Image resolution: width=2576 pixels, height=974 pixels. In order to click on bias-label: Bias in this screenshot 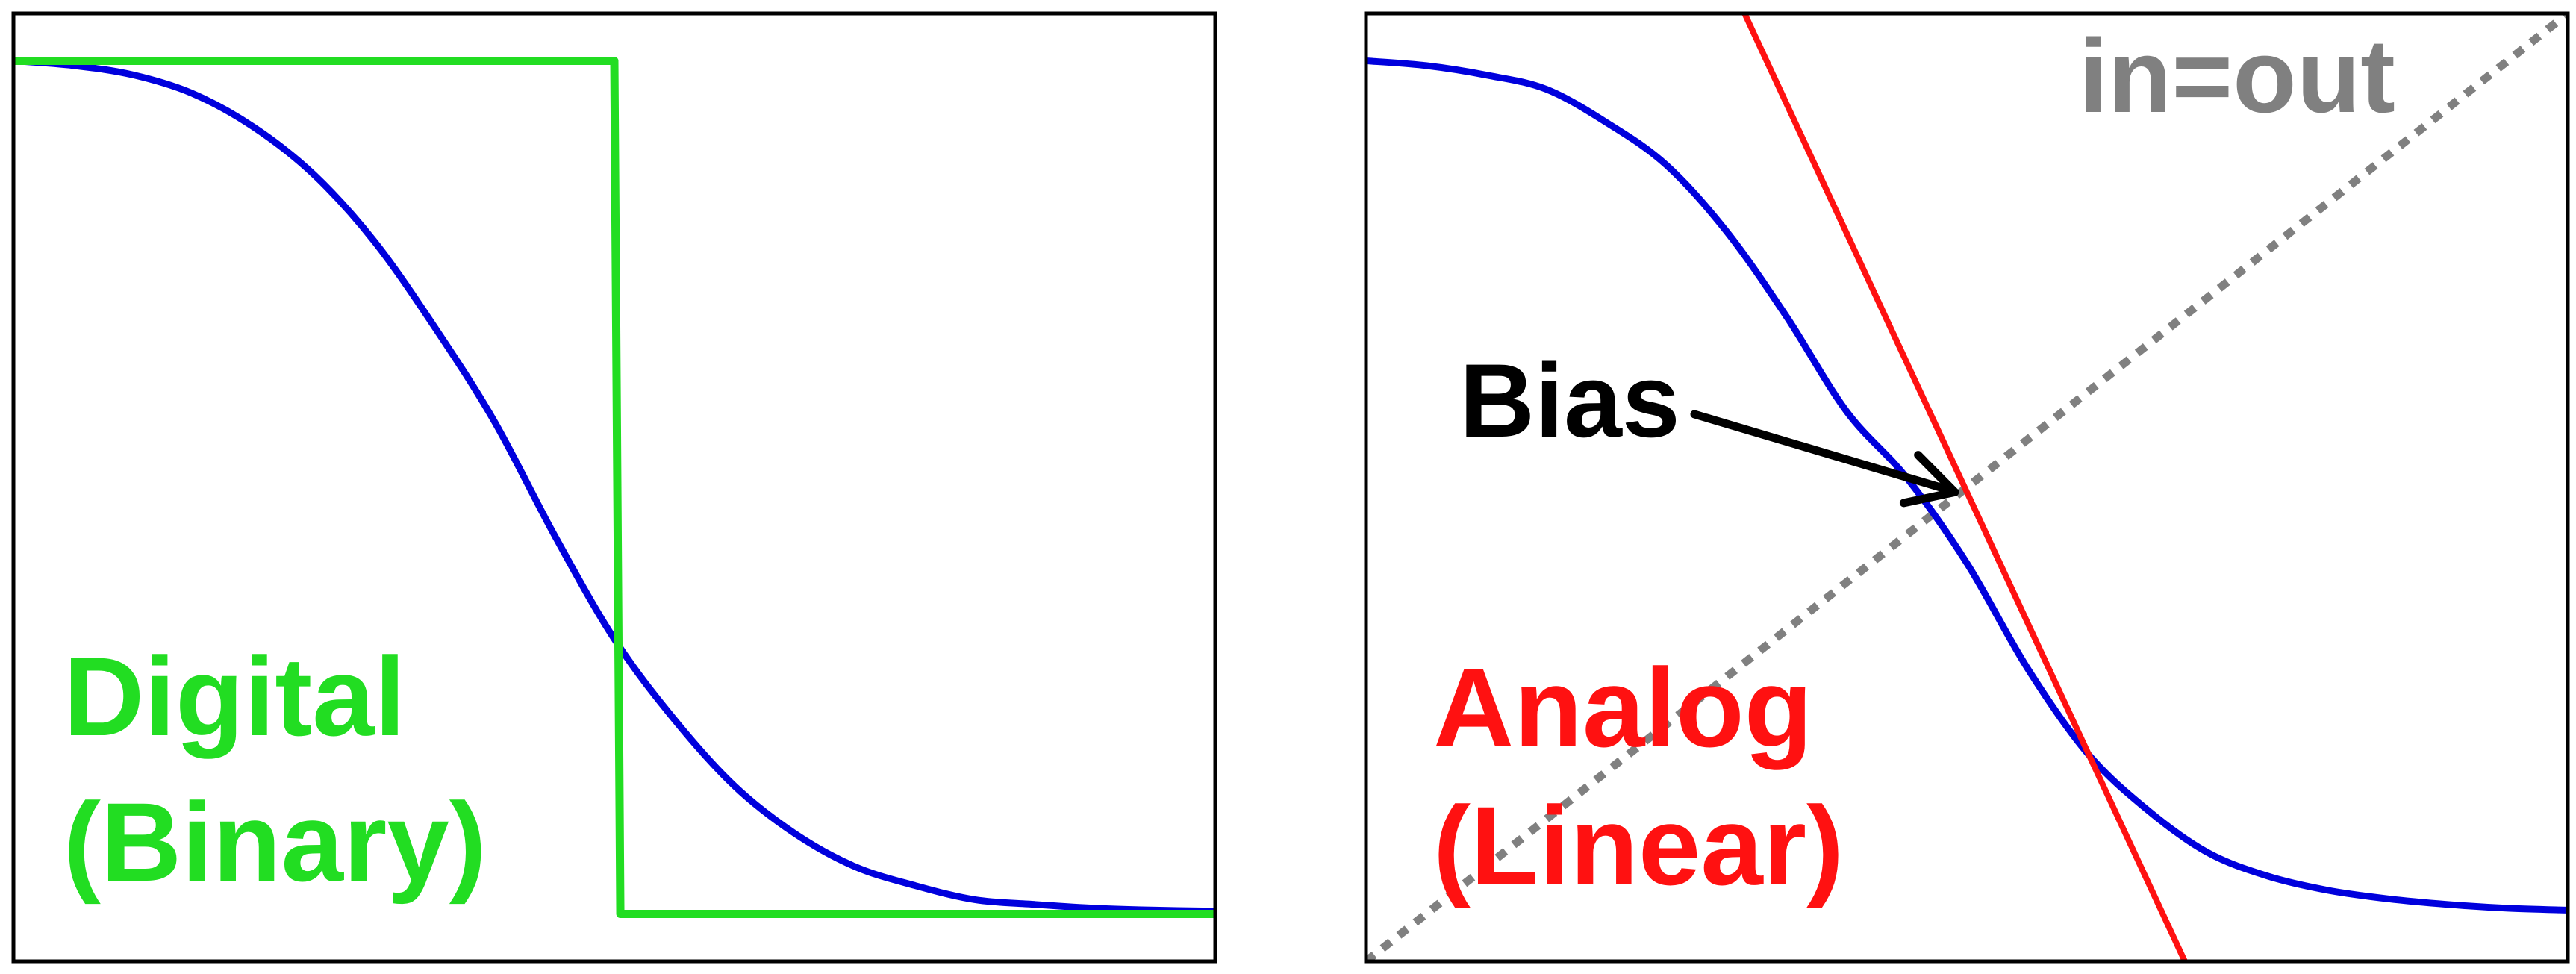, I will do `click(1569, 400)`.